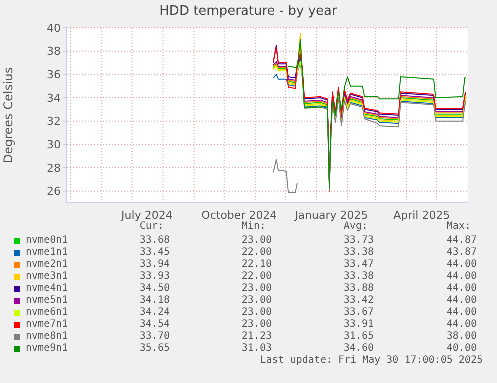 The image size is (497, 383). Describe the element at coordinates (47, 348) in the screenshot. I see `legend-label: nvme9n1` at that location.